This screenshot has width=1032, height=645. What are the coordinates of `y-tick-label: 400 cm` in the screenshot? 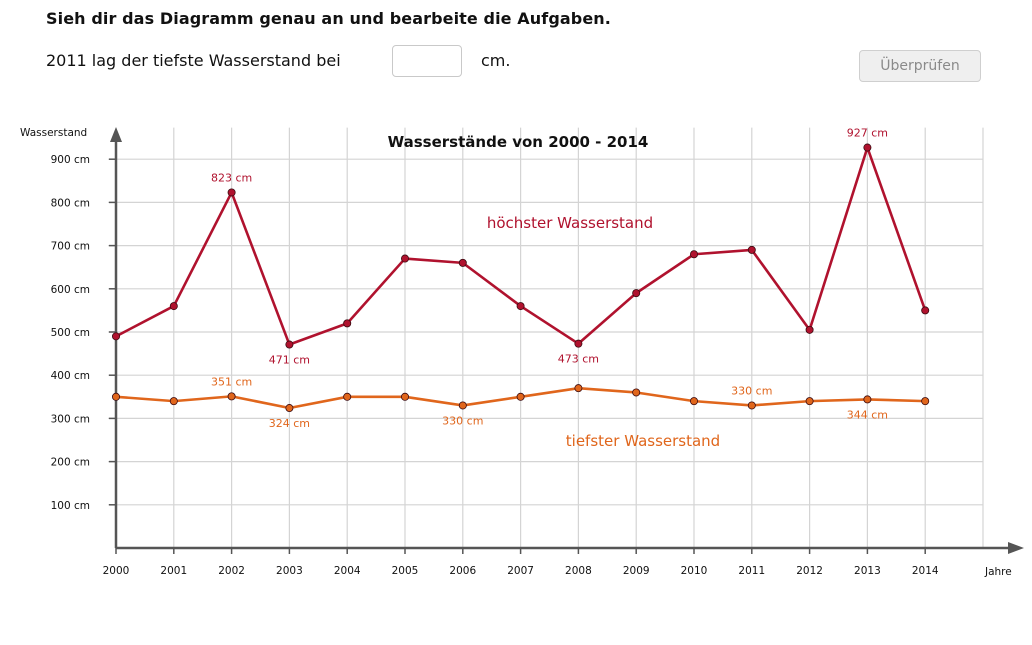 It's located at (70, 376).